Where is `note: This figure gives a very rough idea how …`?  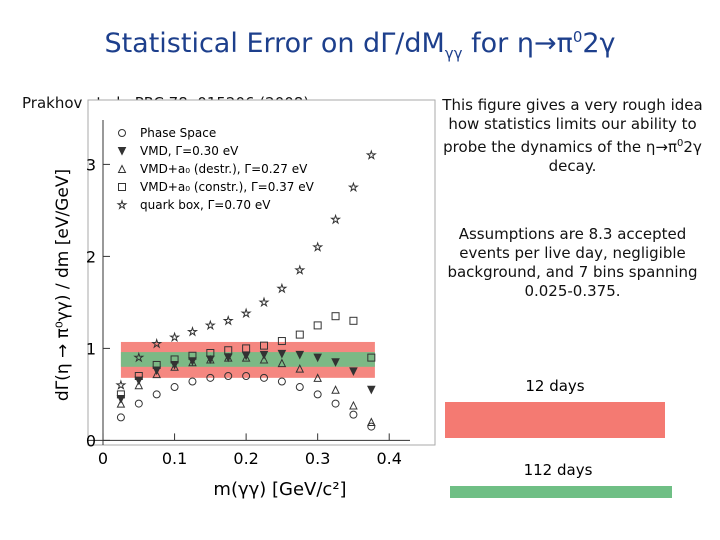
note: This figure gives a very rough idea how … is located at coordinates (572, 136).